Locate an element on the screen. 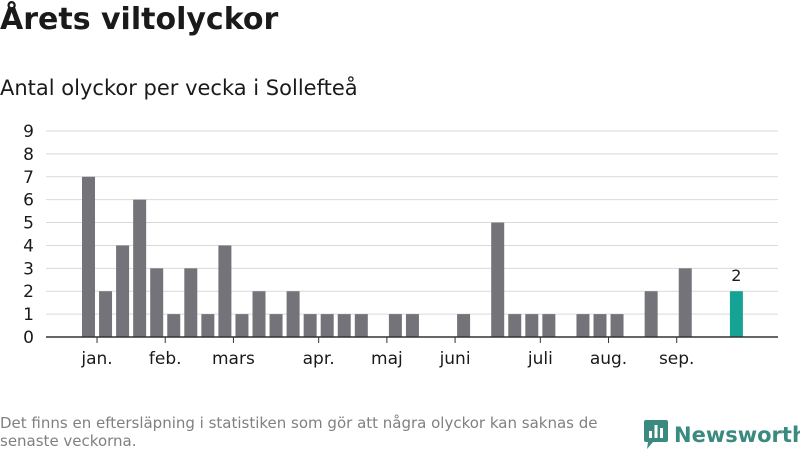  bar-highlight is located at coordinates (736, 314).